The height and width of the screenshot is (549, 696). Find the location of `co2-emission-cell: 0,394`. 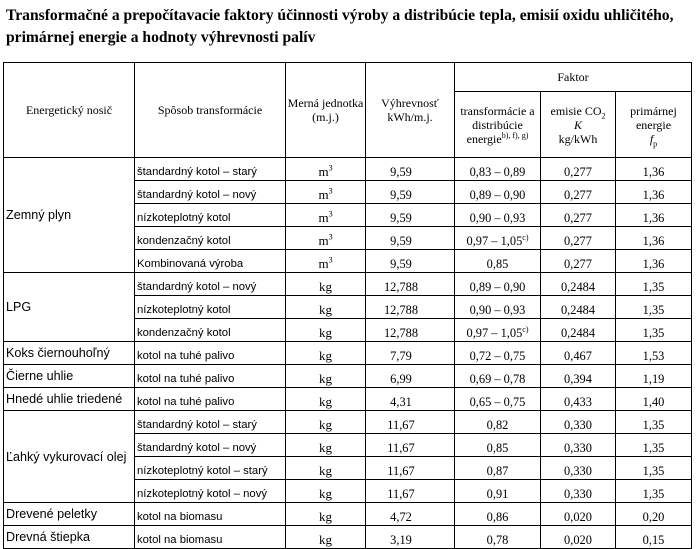

co2-emission-cell: 0,394 is located at coordinates (578, 376).